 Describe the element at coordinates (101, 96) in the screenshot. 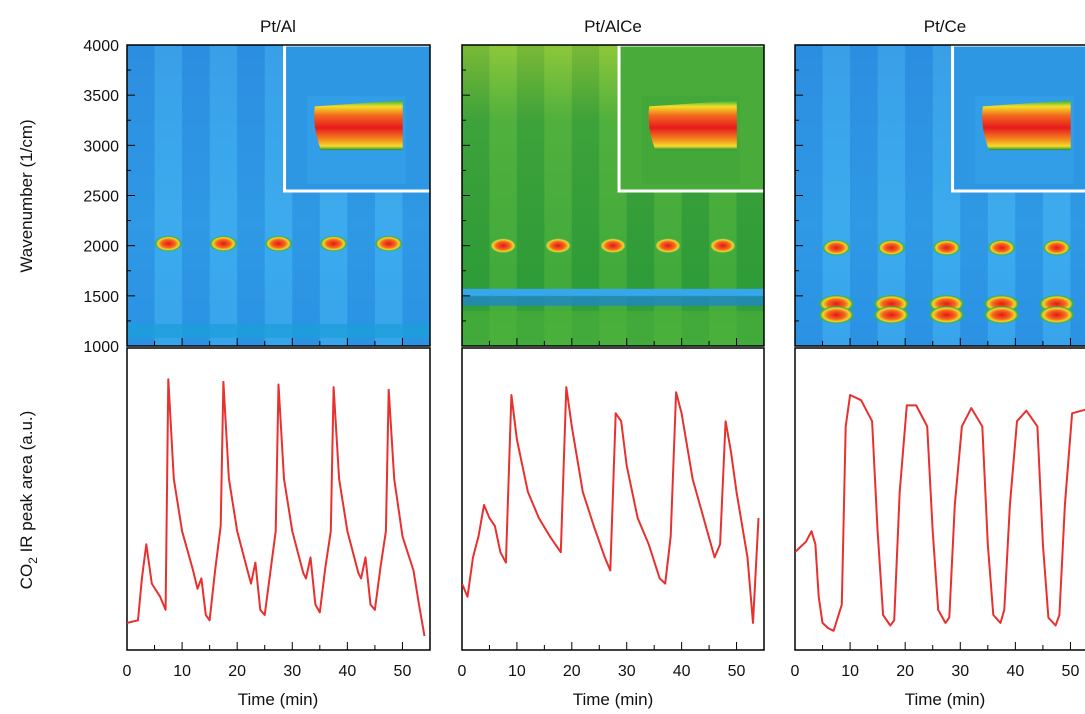

I see `y-tick-label: 3500` at that location.